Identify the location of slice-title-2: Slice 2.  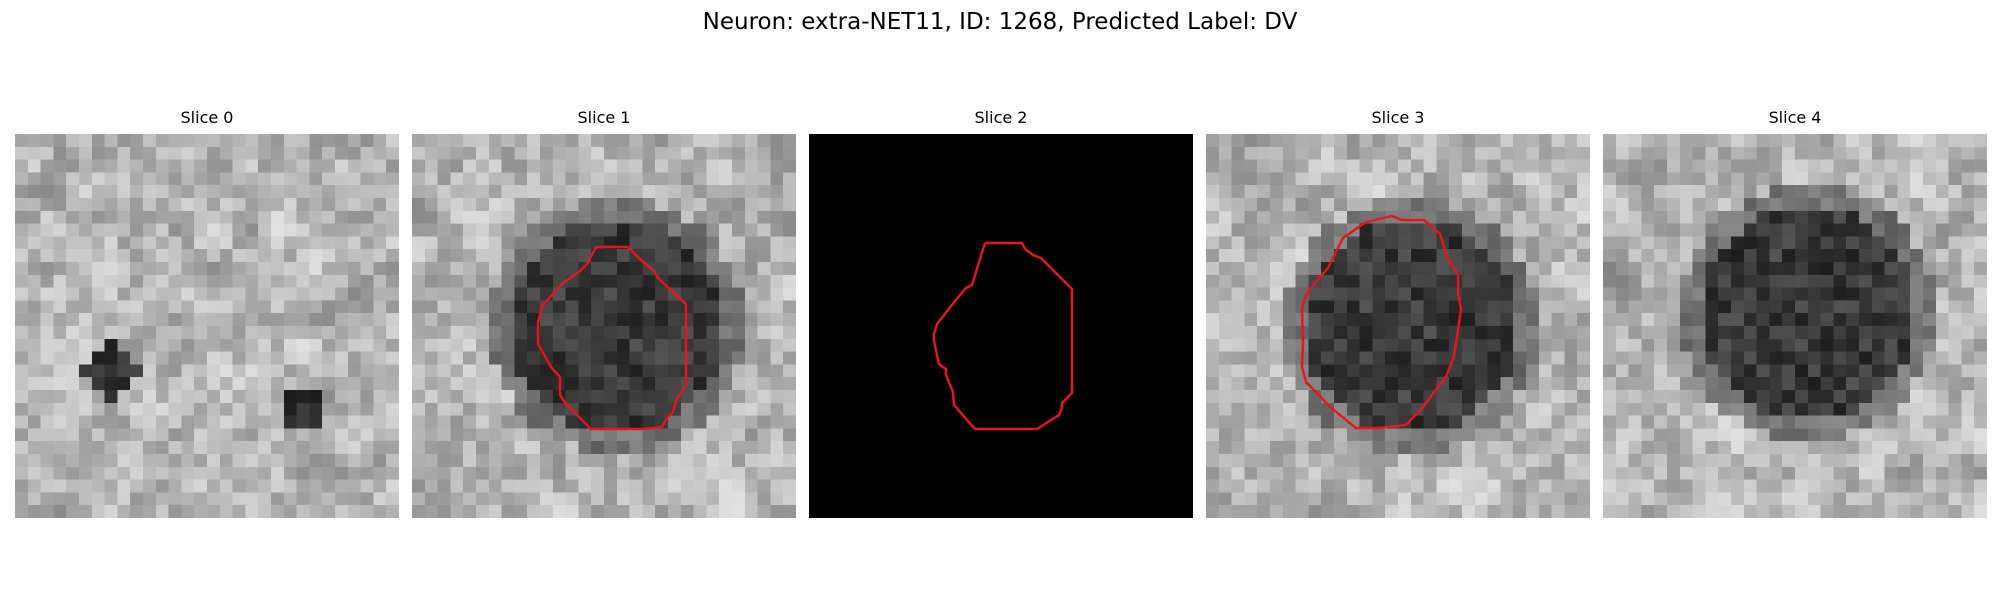
(1001, 117).